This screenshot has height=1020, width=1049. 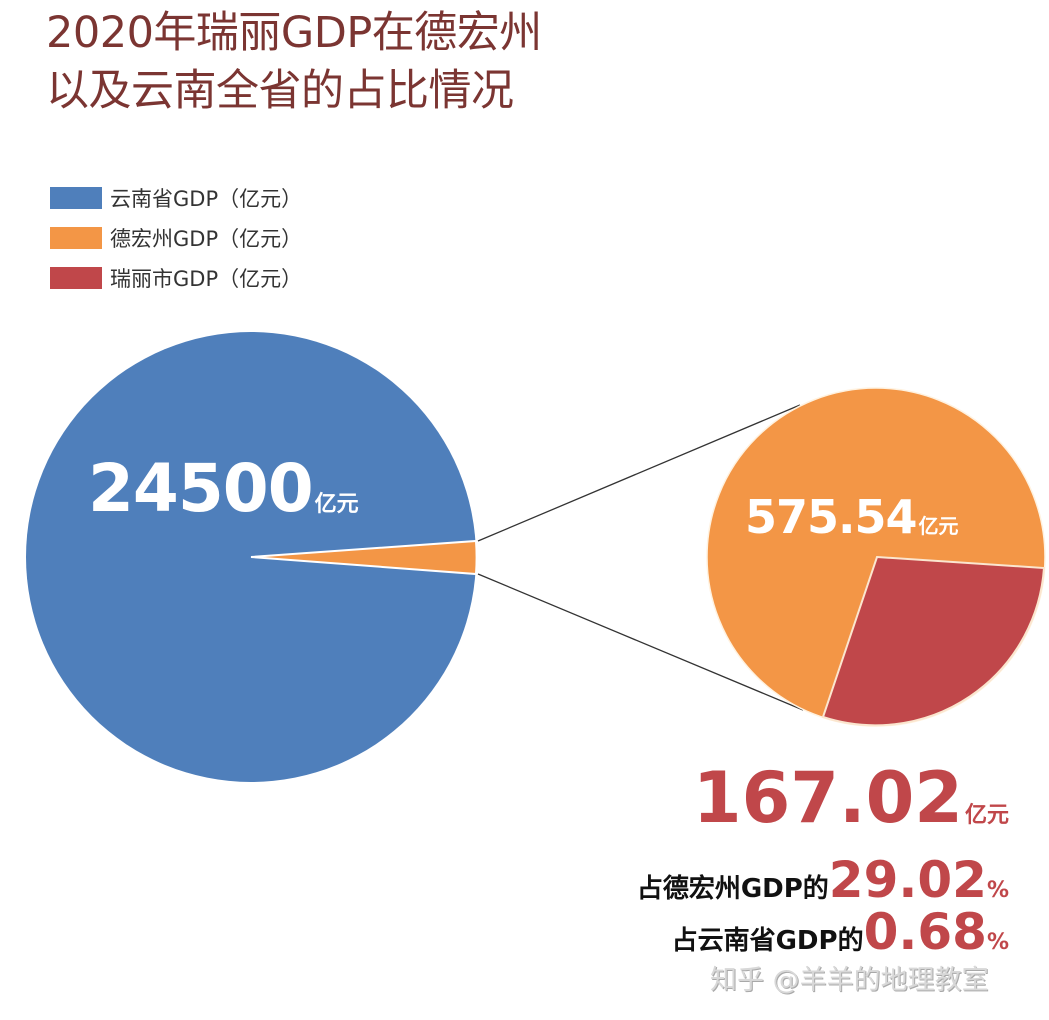 I want to click on pie-slice-ruili, so click(x=933, y=641).